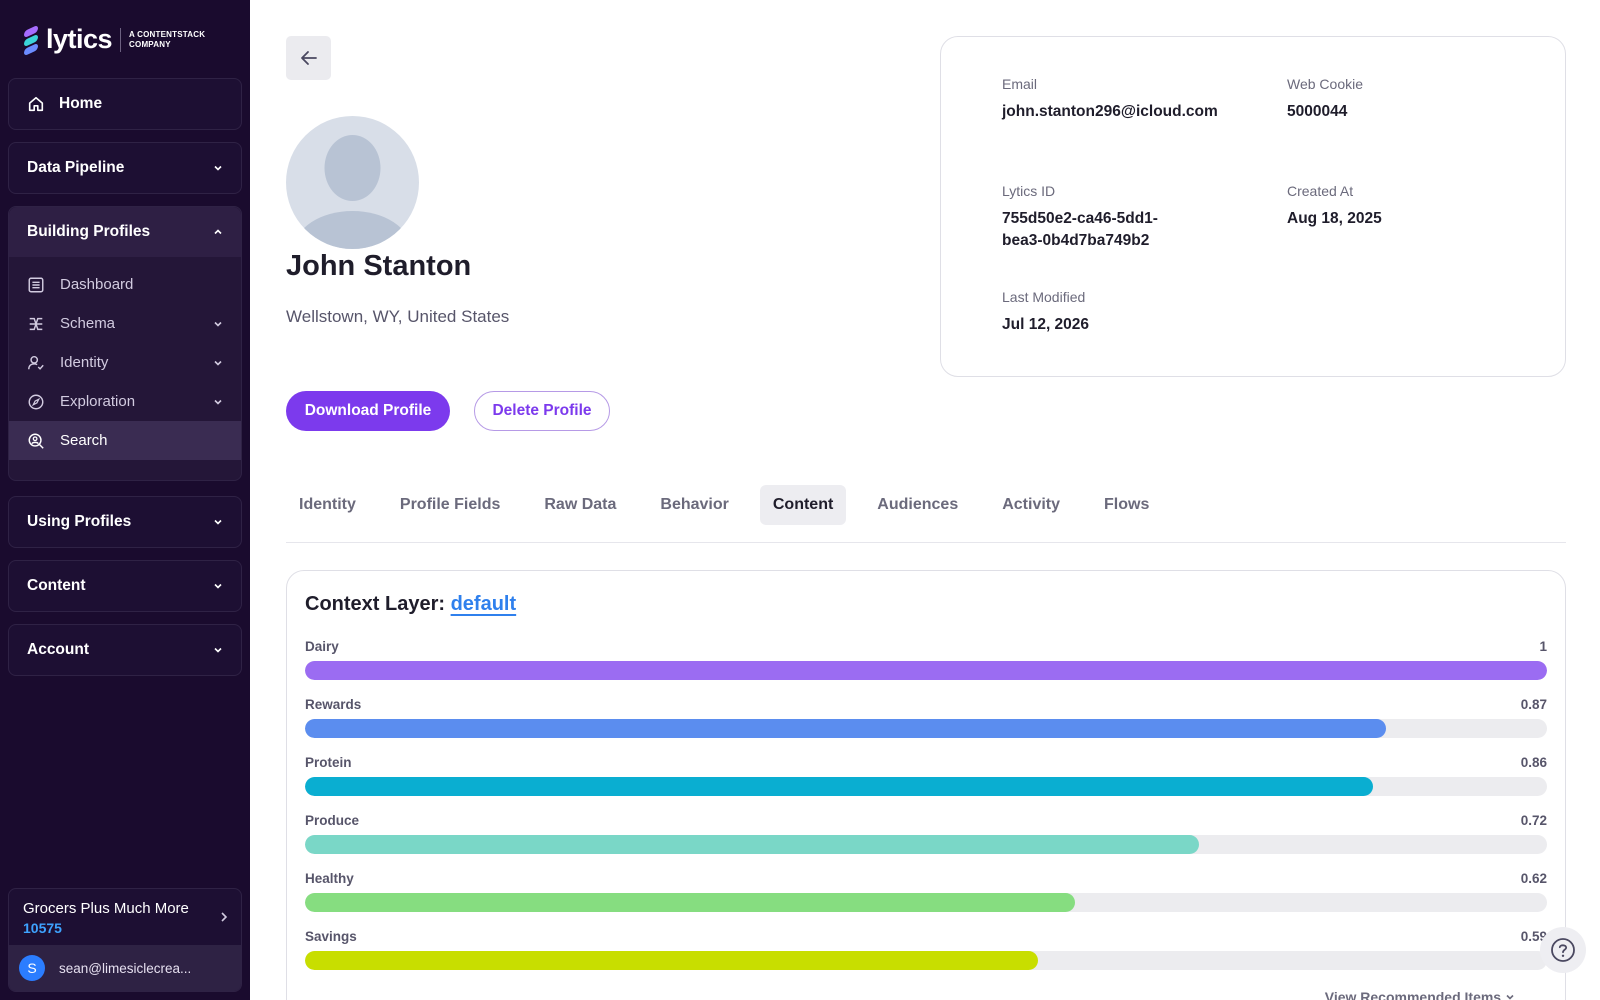 Image resolution: width=1600 pixels, height=1000 pixels. I want to click on account-selector: Grocers Plus Much More 10575, so click(125, 917).